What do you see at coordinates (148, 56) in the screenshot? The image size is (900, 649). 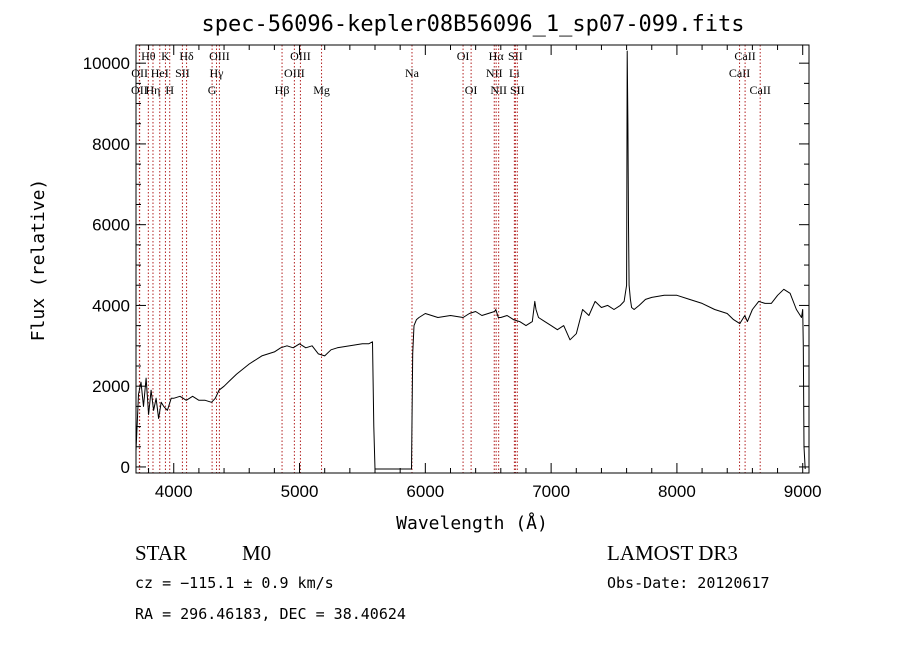 I see `line-label-2: Hθ` at bounding box center [148, 56].